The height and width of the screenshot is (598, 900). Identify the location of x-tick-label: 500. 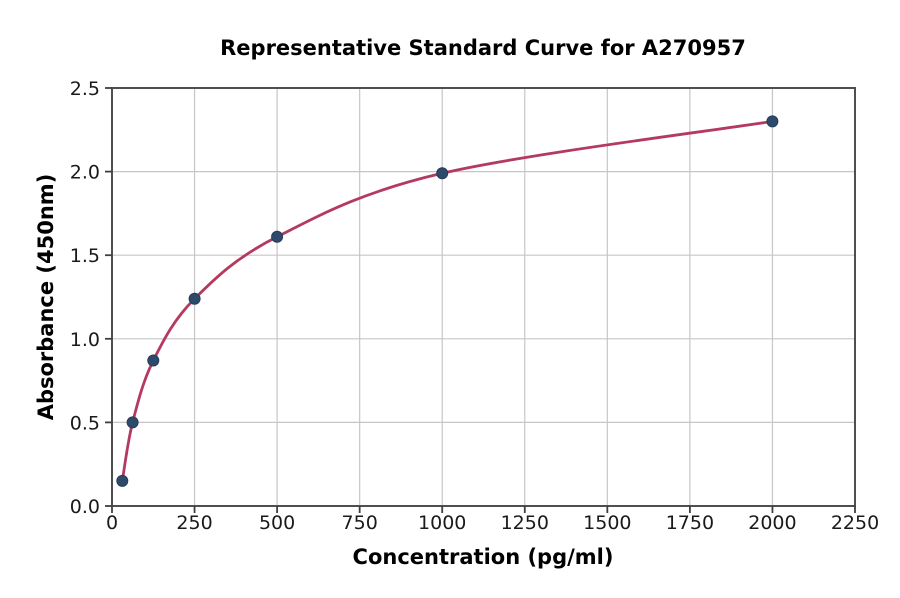
(277, 523).